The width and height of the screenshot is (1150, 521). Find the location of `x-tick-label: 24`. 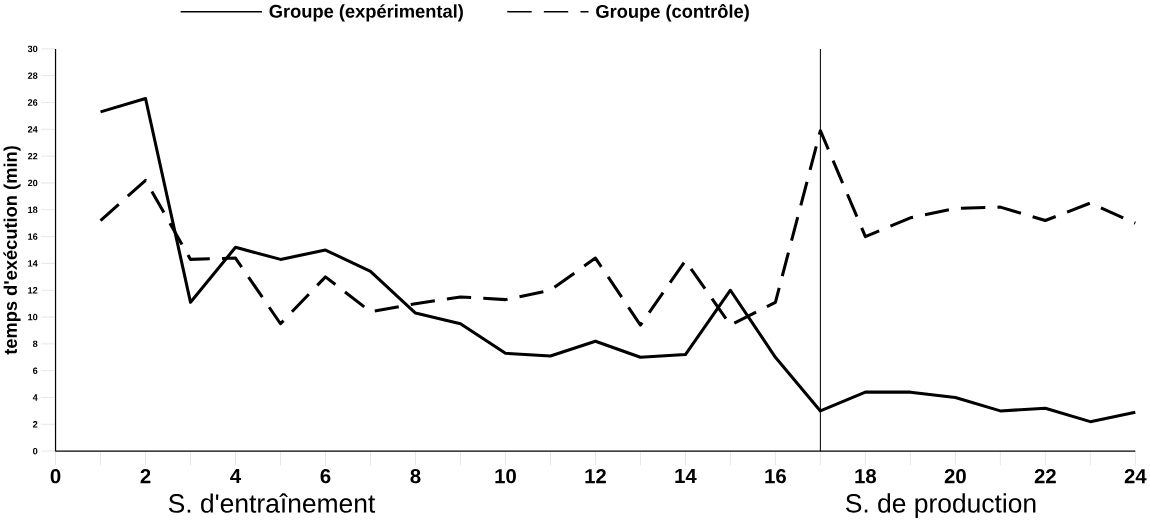

x-tick-label: 24 is located at coordinates (1135, 475).